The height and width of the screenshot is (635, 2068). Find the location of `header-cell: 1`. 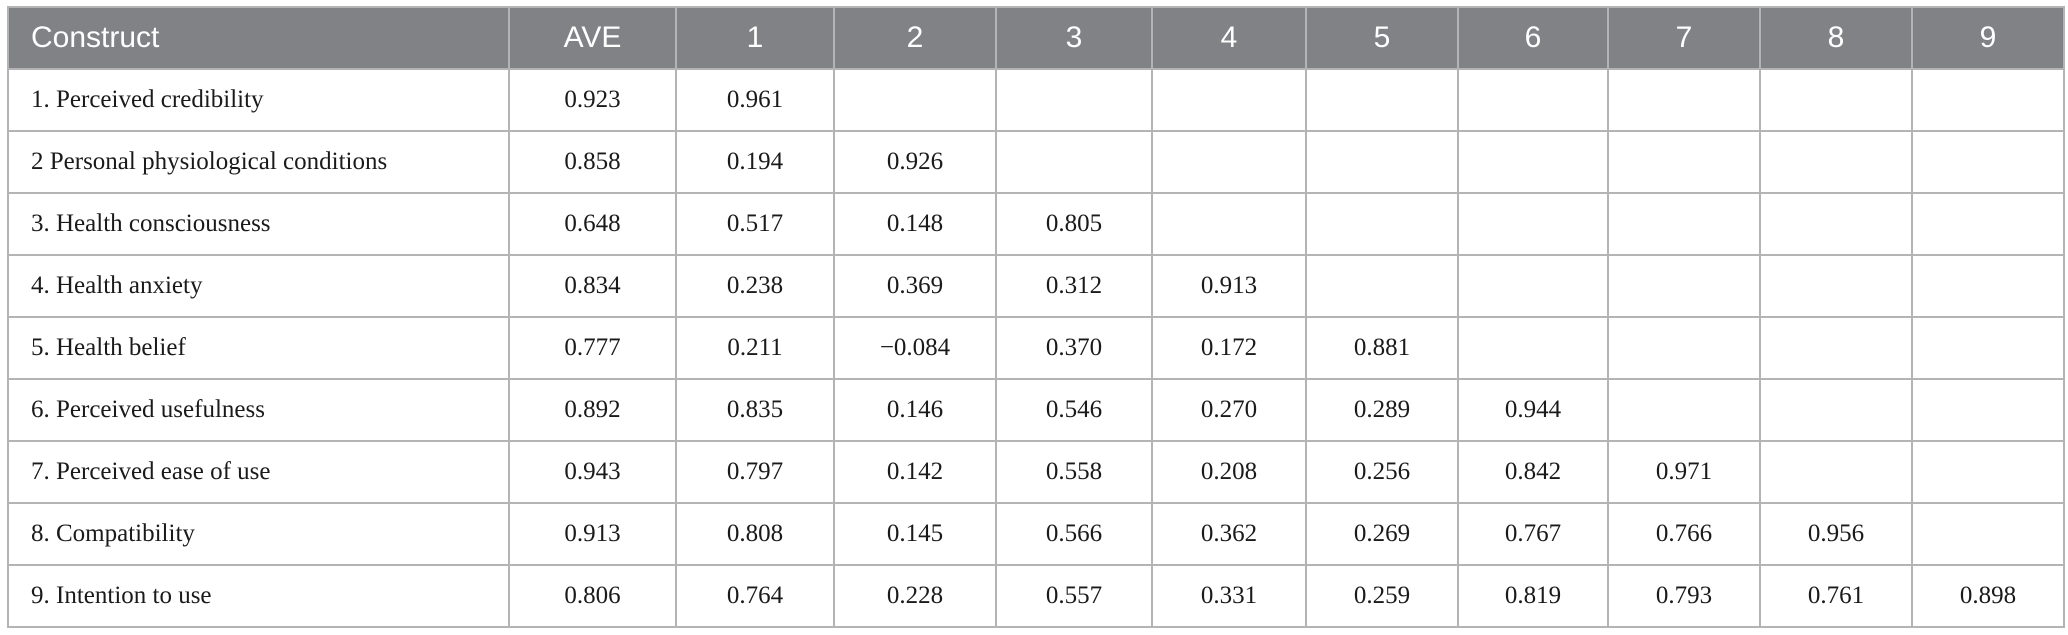

header-cell: 1 is located at coordinates (755, 38).